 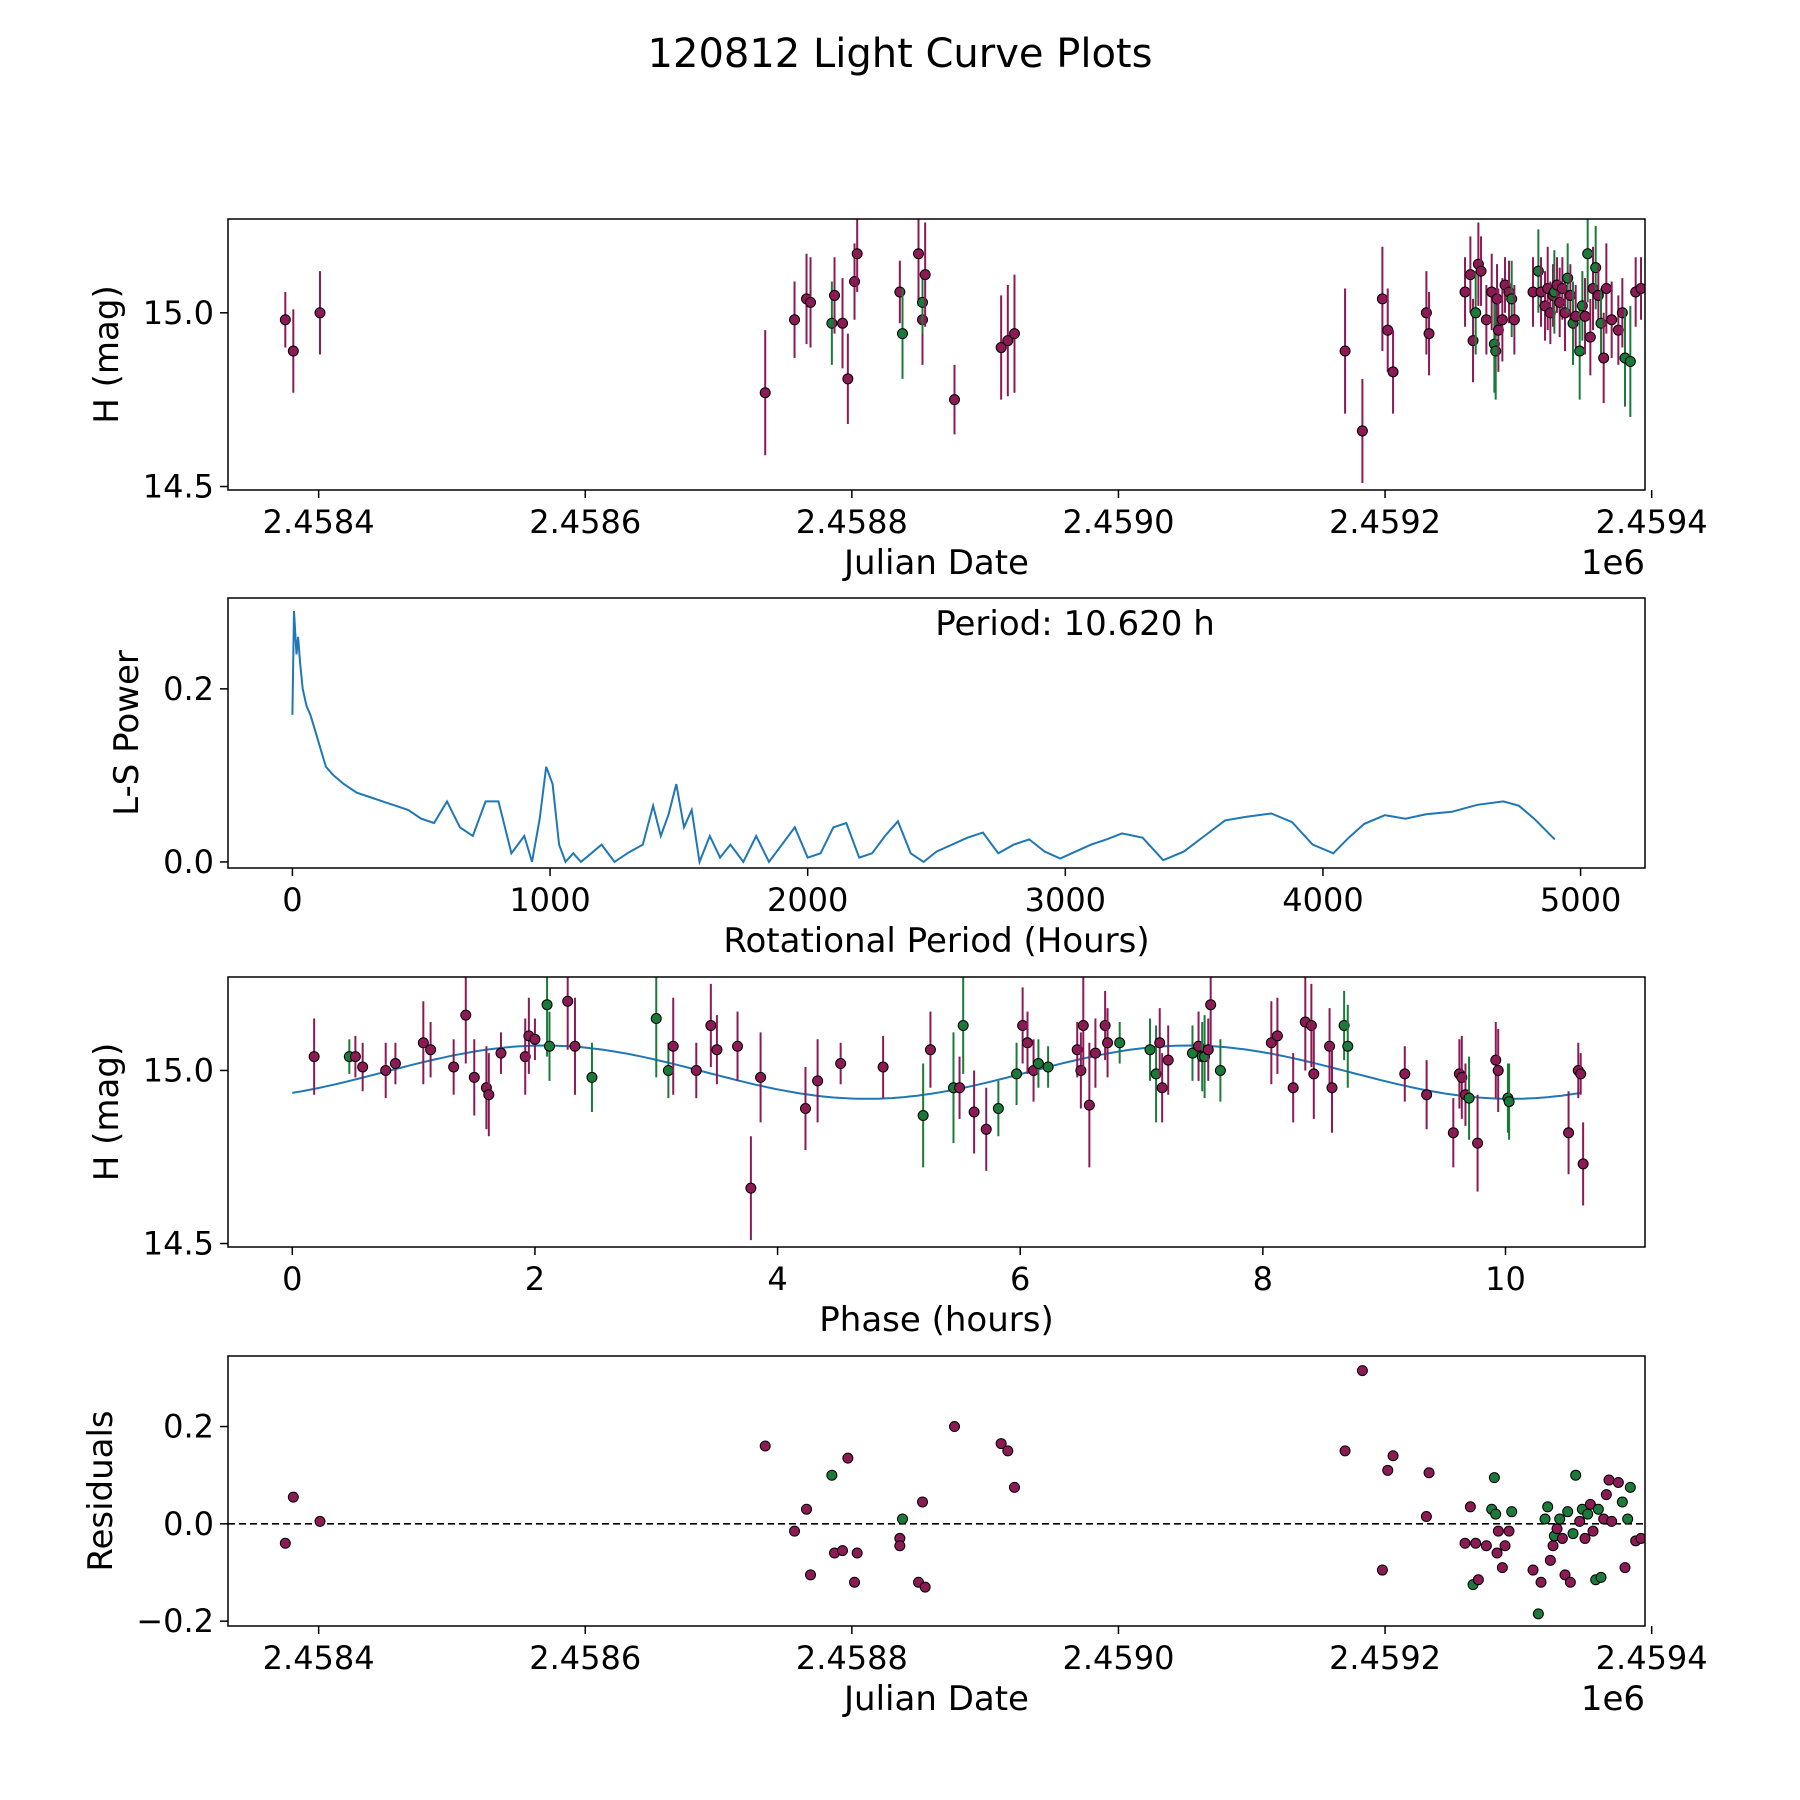 I want to click on figure-title: 120812 Light Curve Plots, so click(x=900, y=54).